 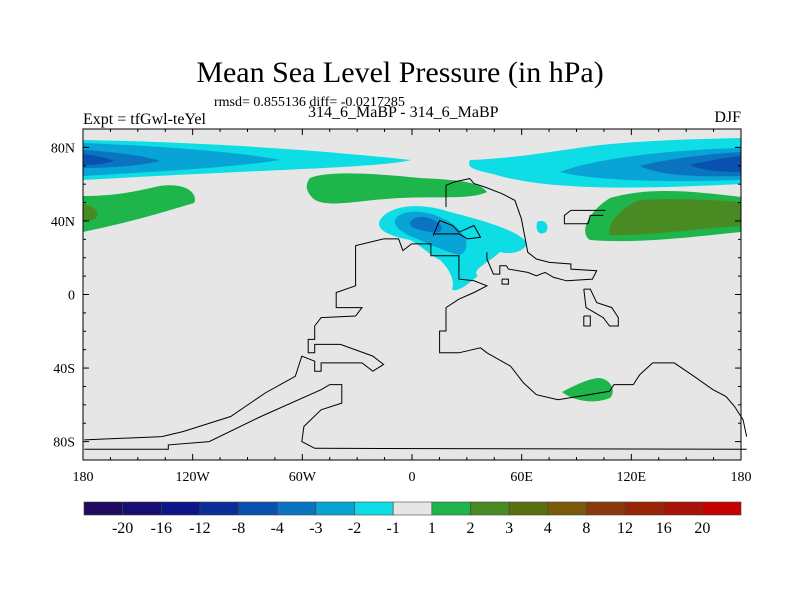 What do you see at coordinates (277, 528) in the screenshot?
I see `colorbar-label: -4` at bounding box center [277, 528].